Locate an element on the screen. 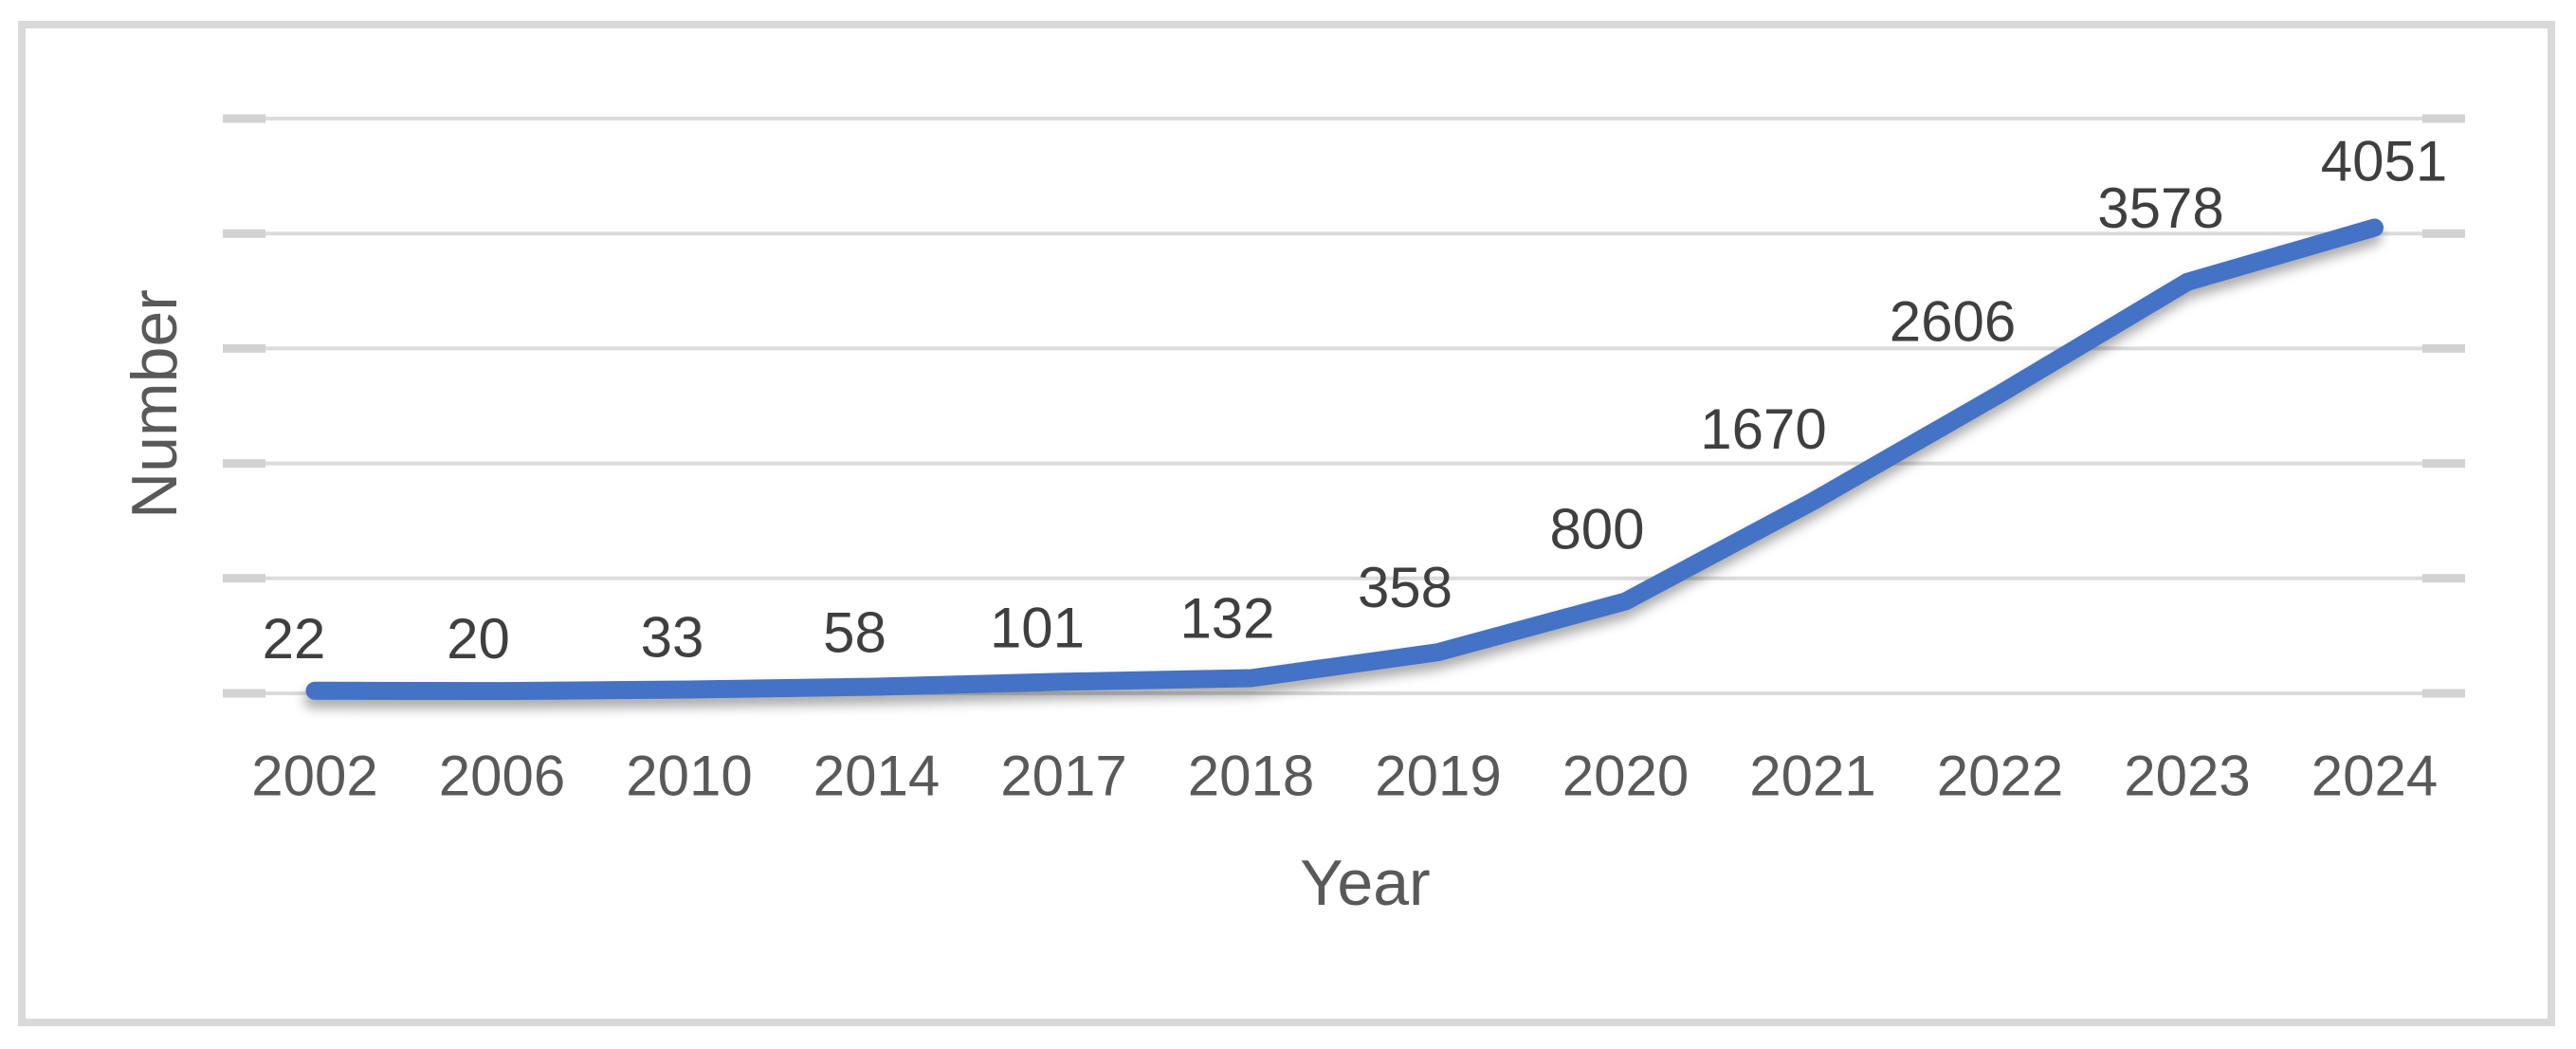 This screenshot has width=2576, height=1049. data-label: 101 is located at coordinates (1037, 628).